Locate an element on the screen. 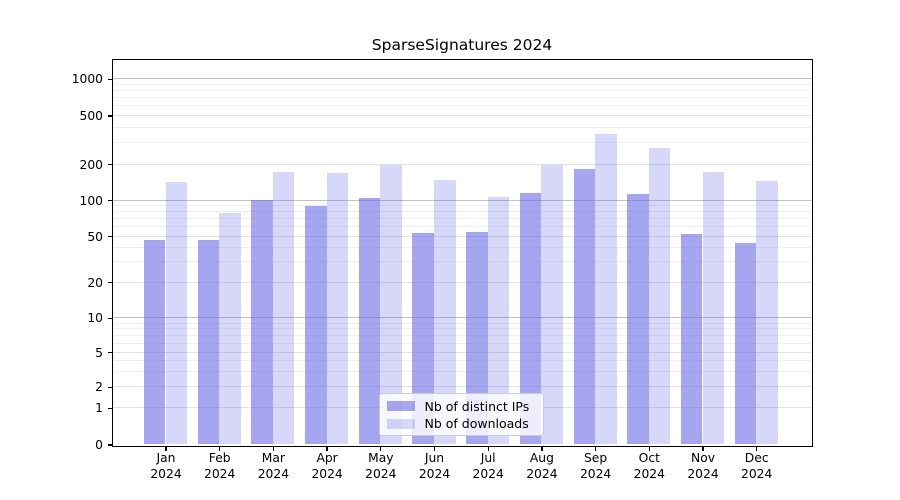  chart-title: SparseSignatures 2024 is located at coordinates (462, 45).